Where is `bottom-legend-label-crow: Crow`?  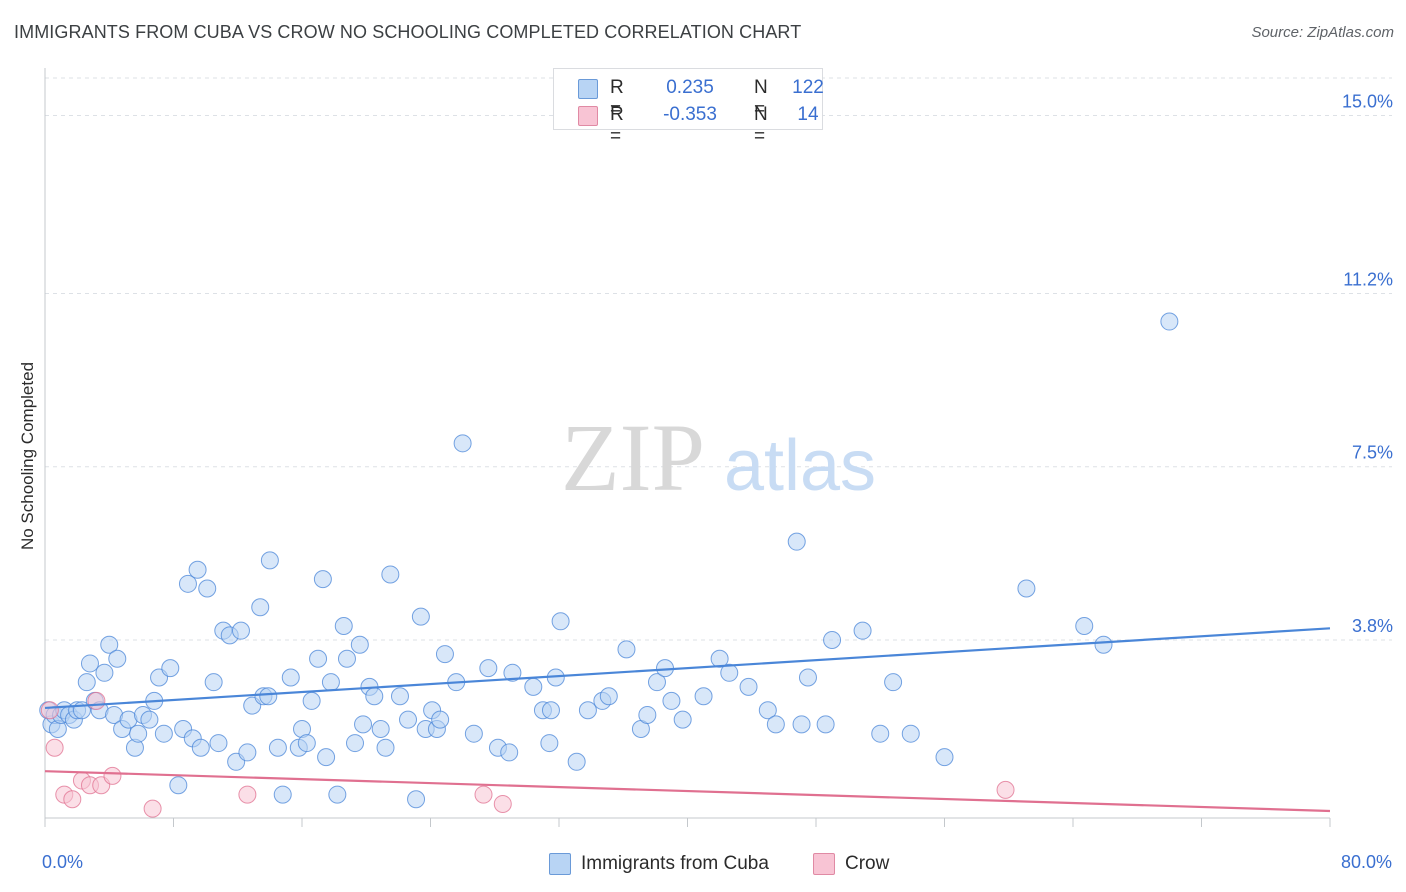 bottom-legend-label-crow: Crow is located at coordinates (867, 863).